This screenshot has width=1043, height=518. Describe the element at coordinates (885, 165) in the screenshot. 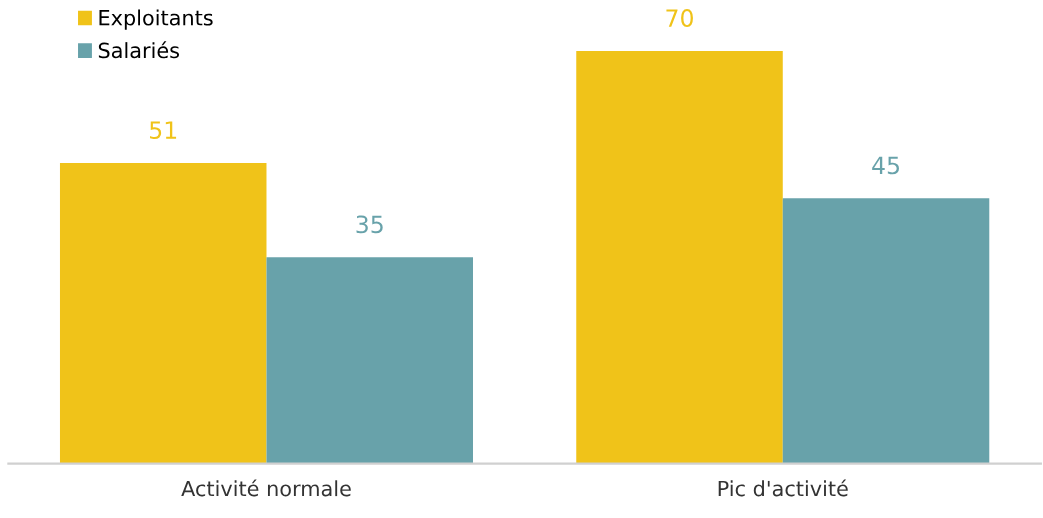

I see `data-label: 45` at that location.